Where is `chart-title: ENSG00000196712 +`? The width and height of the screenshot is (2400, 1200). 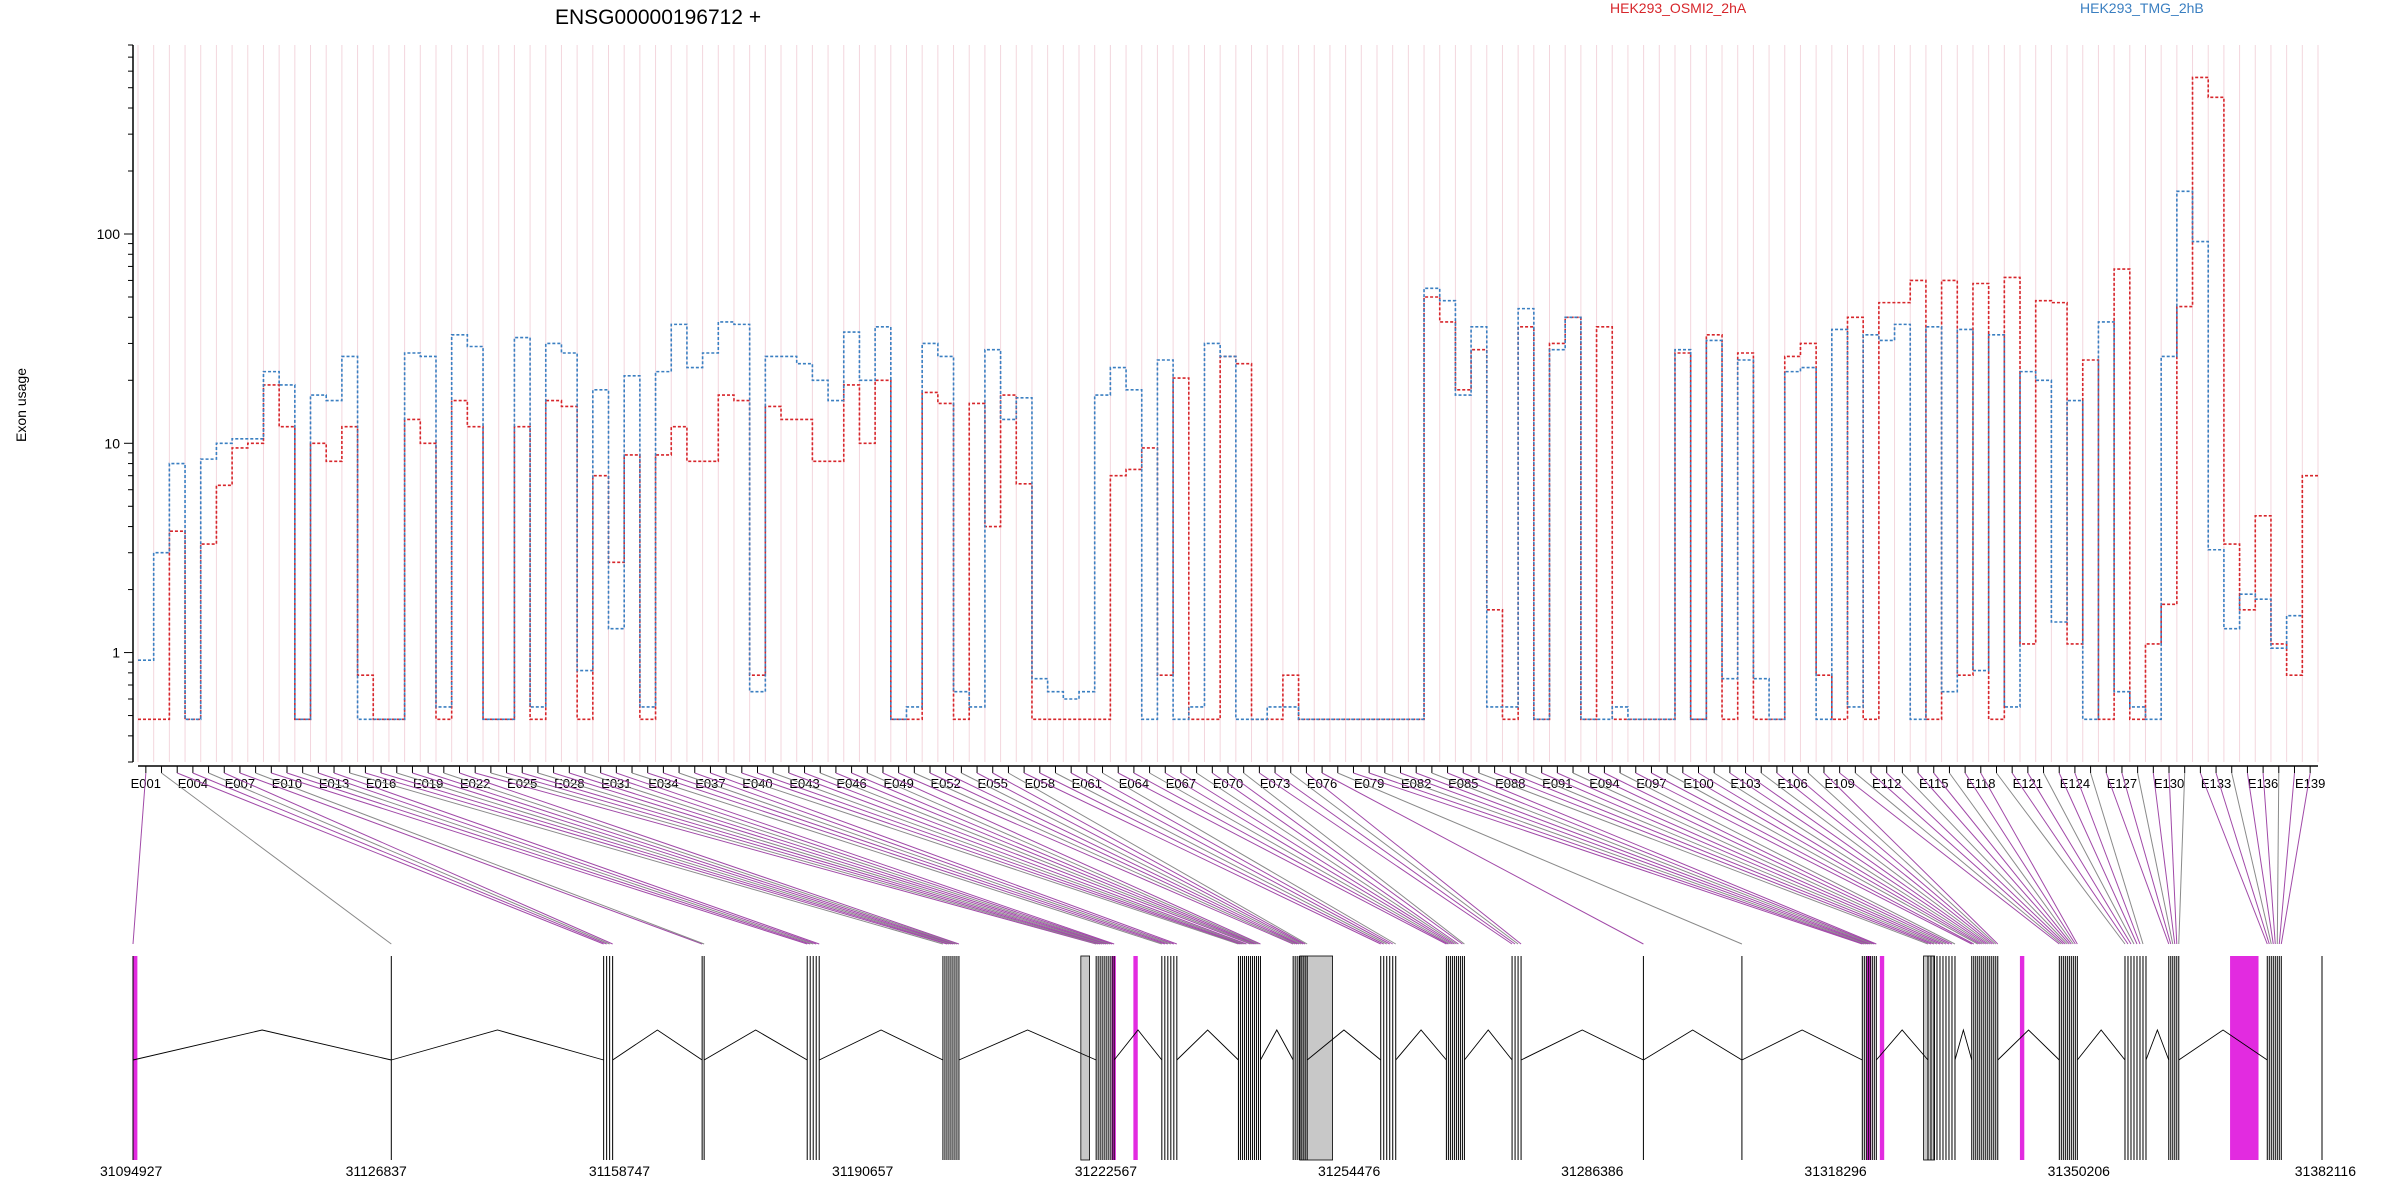
chart-title: ENSG00000196712 + is located at coordinates (658, 17).